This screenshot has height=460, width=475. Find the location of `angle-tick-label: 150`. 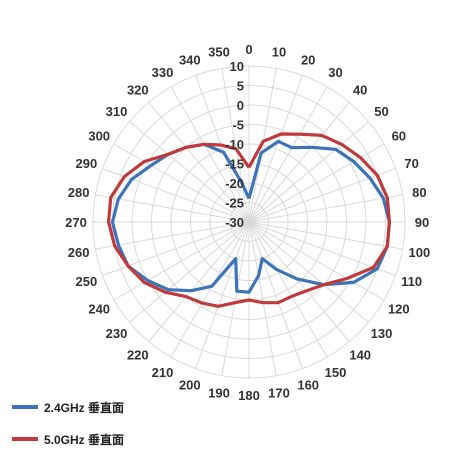

angle-tick-label: 150 is located at coordinates (336, 372).